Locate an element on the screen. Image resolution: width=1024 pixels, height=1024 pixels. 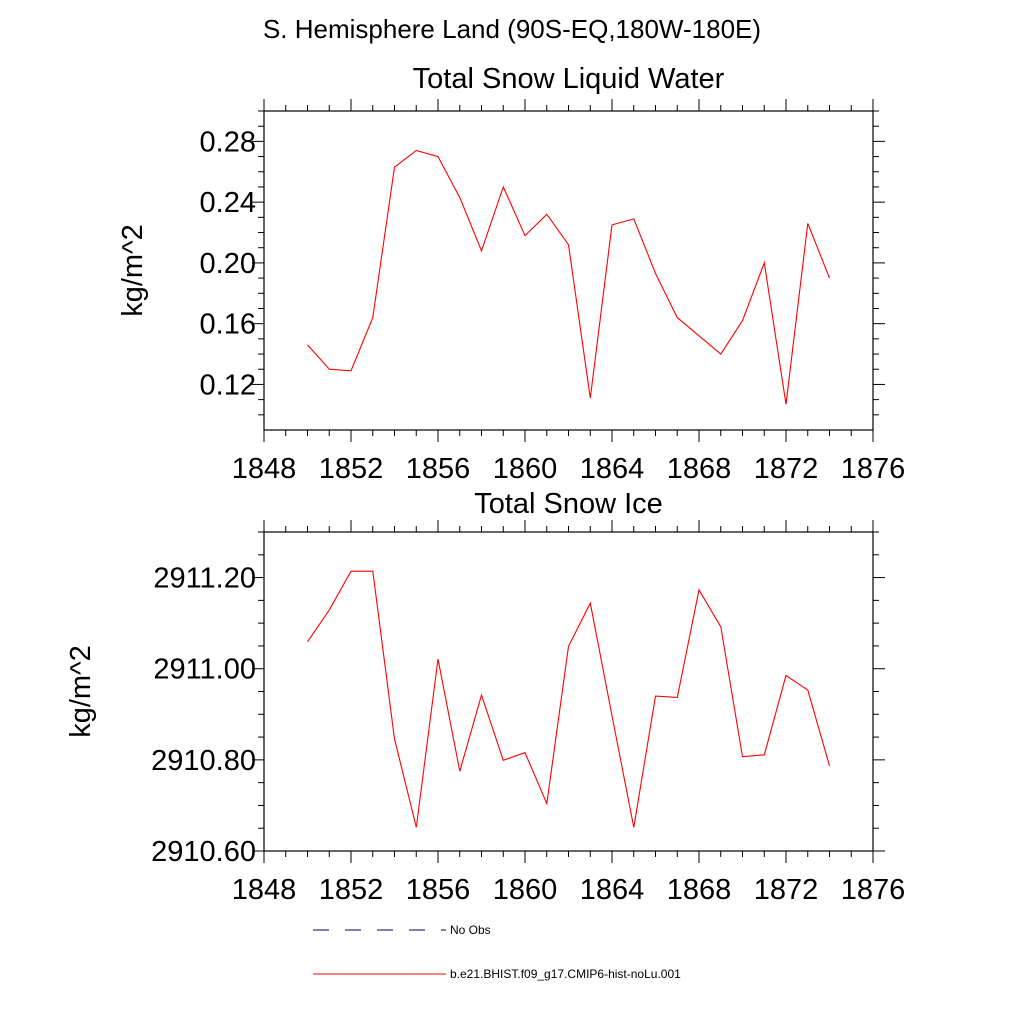
legend-label-1: No Obs is located at coordinates (470, 930).